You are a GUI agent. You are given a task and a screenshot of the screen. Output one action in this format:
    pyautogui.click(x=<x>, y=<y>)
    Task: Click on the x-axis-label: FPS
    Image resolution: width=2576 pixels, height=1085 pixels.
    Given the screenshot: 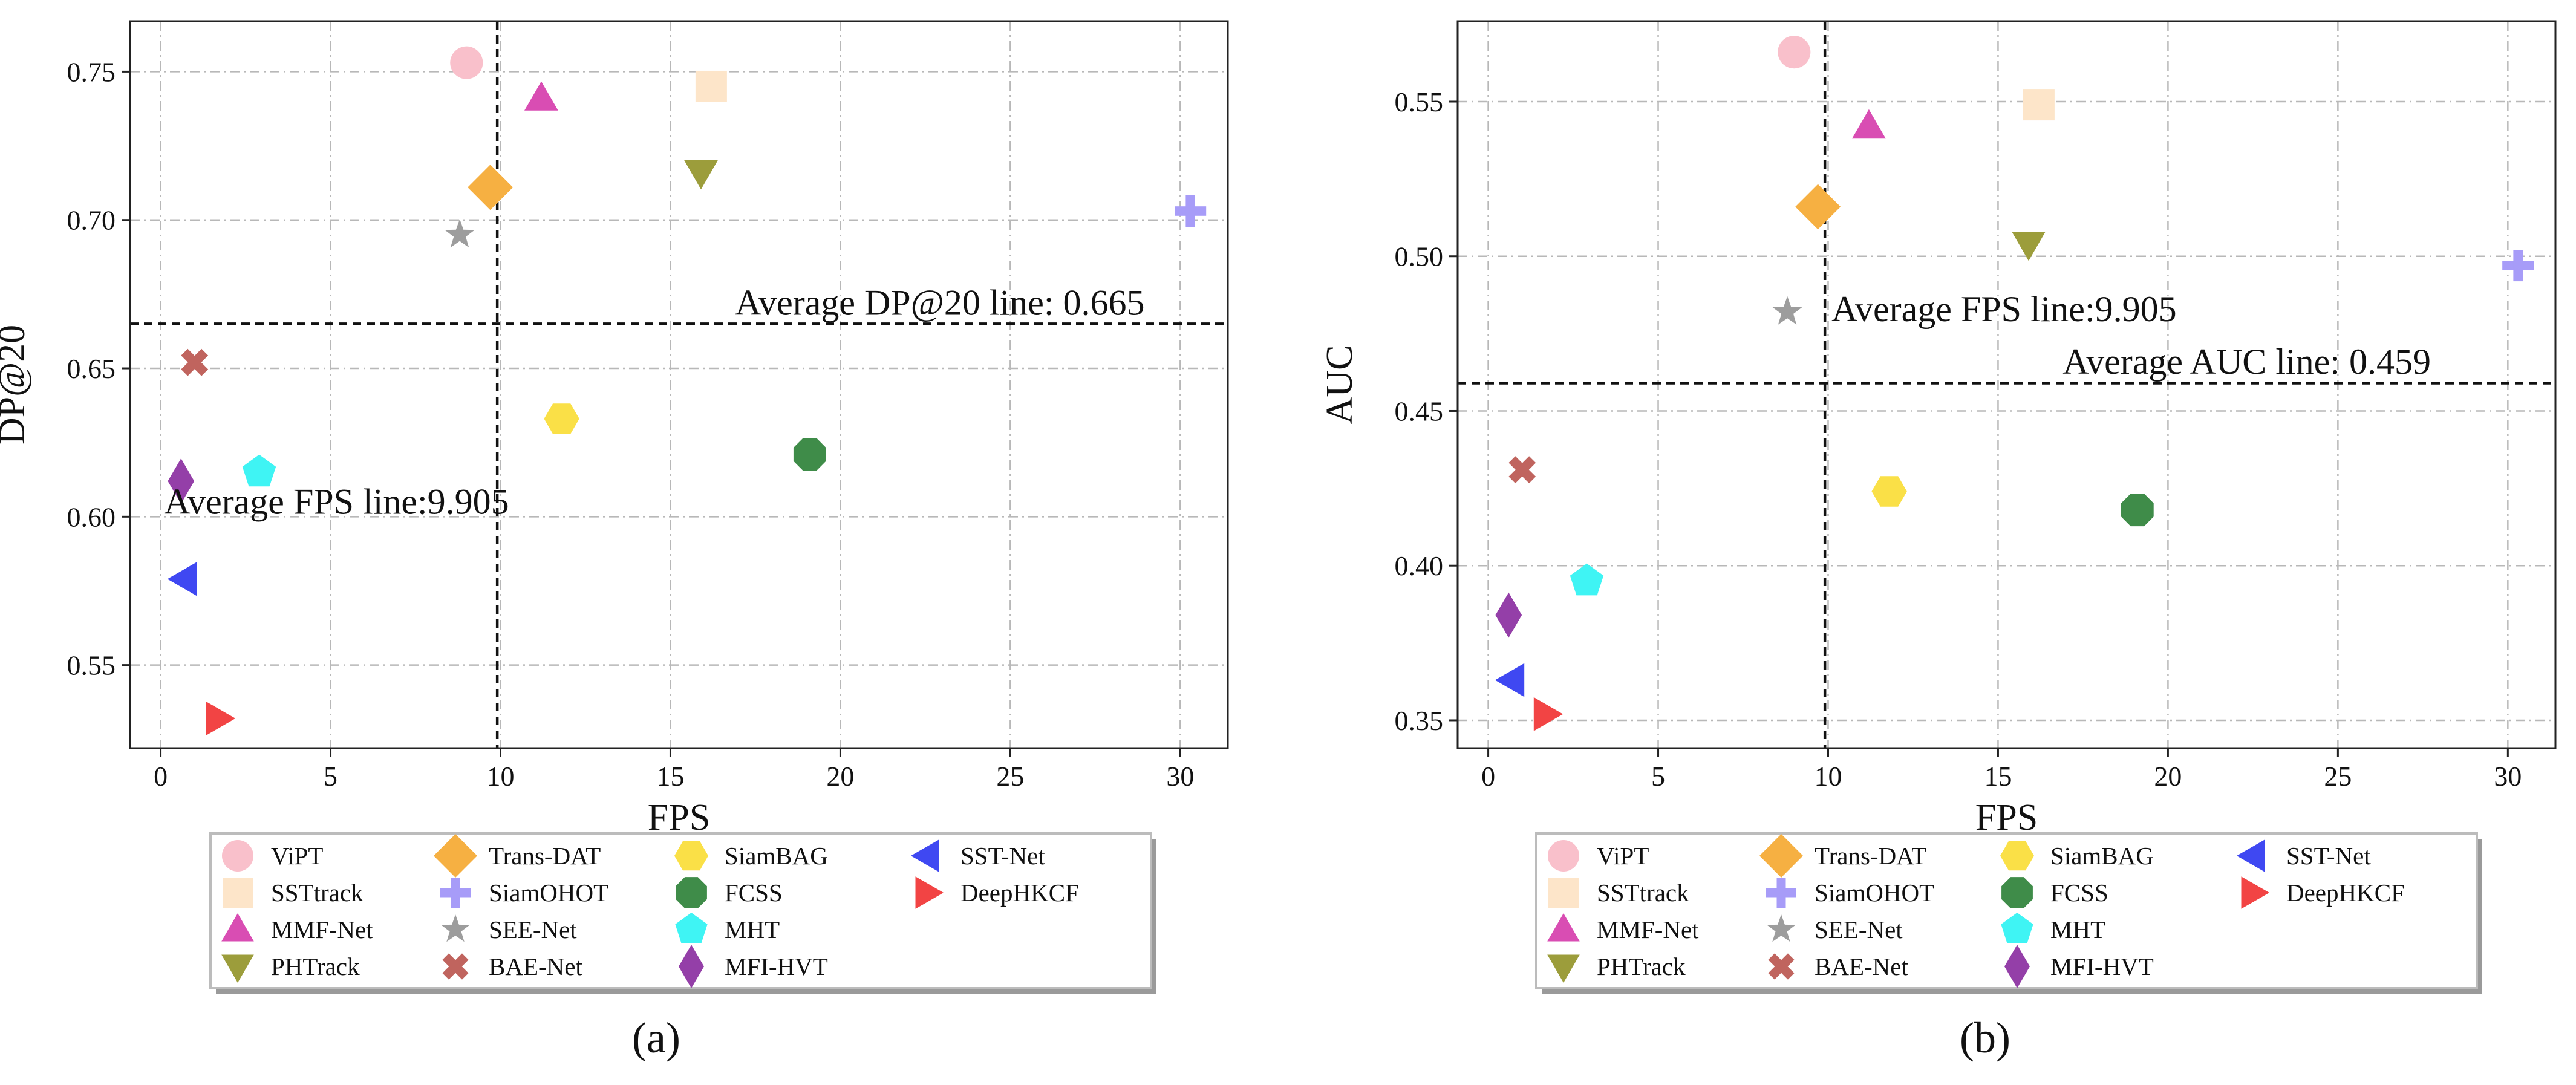 What is the action you would take?
    pyautogui.click(x=679, y=817)
    